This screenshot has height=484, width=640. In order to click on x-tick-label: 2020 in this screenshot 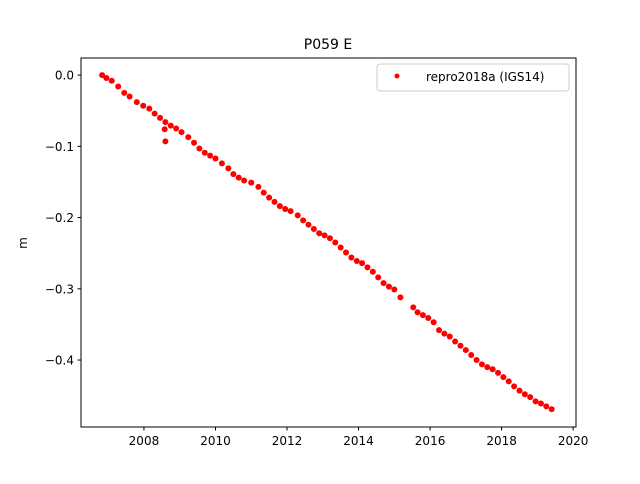, I will do `click(573, 441)`.